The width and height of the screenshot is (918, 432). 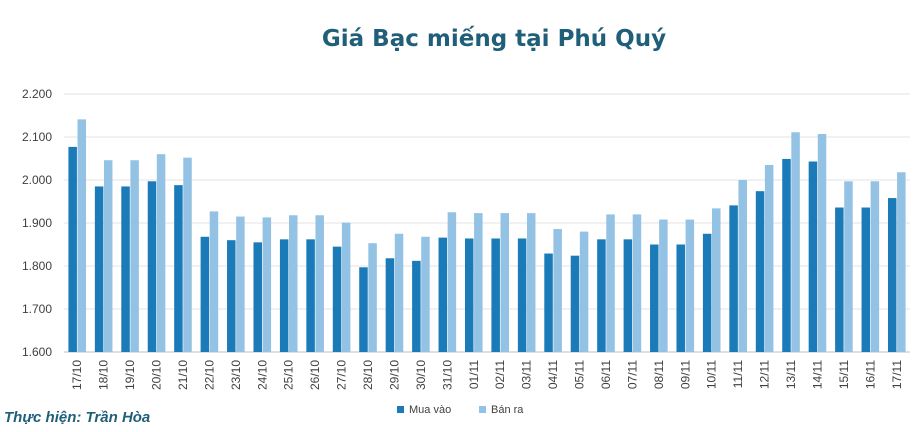 I want to click on x-tick-label: 26/10, so click(x=315, y=375).